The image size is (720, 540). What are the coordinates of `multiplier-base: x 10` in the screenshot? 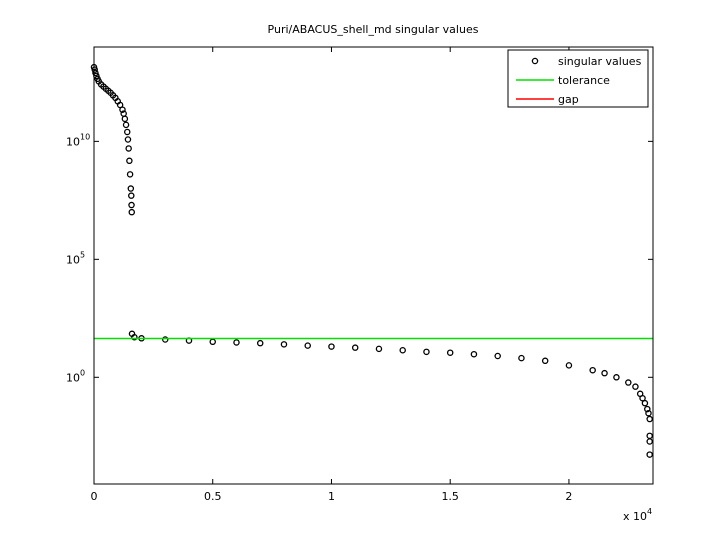 It's located at (635, 516).